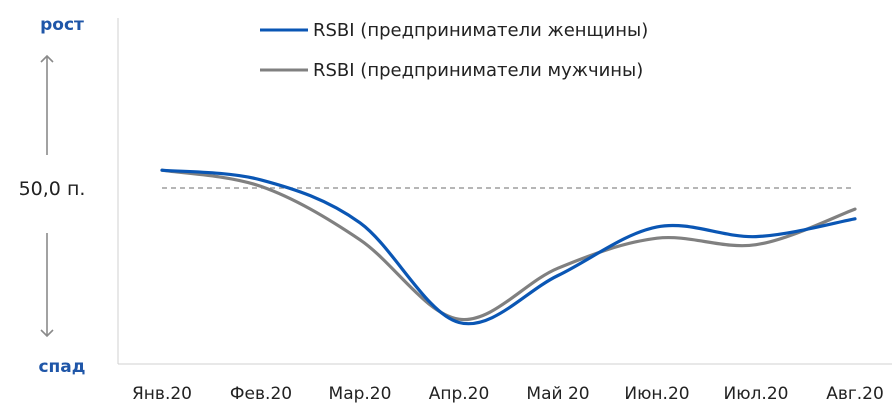 The image size is (892, 408). Describe the element at coordinates (52, 189) in the screenshot. I see `reference-line-label: 50,0 п.` at that location.